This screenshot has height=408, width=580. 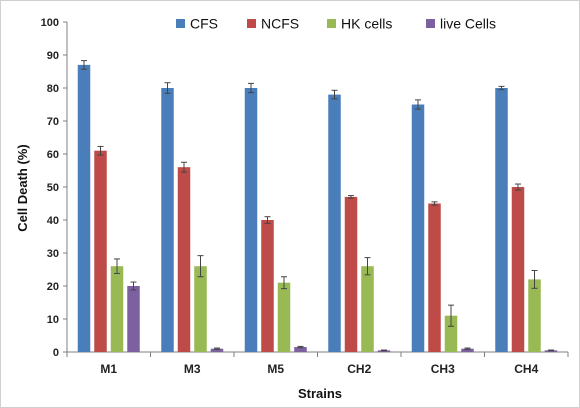 What do you see at coordinates (280, 24) in the screenshot?
I see `legend-label: NCFS` at bounding box center [280, 24].